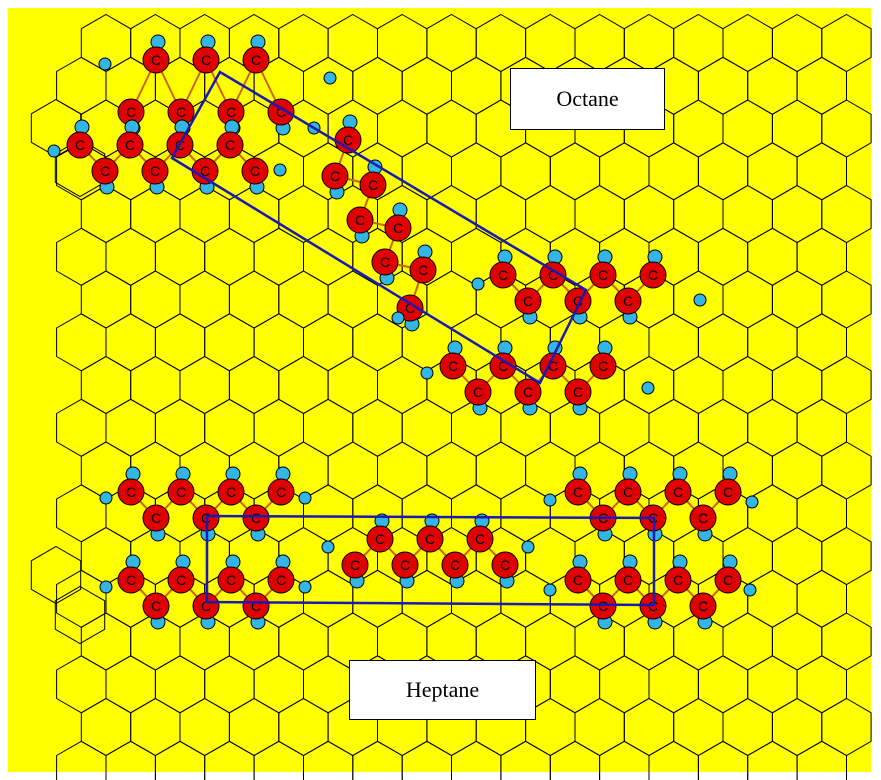 This screenshot has width=881, height=780. Describe the element at coordinates (442, 690) in the screenshot. I see `heptane-label: Heptane` at that location.